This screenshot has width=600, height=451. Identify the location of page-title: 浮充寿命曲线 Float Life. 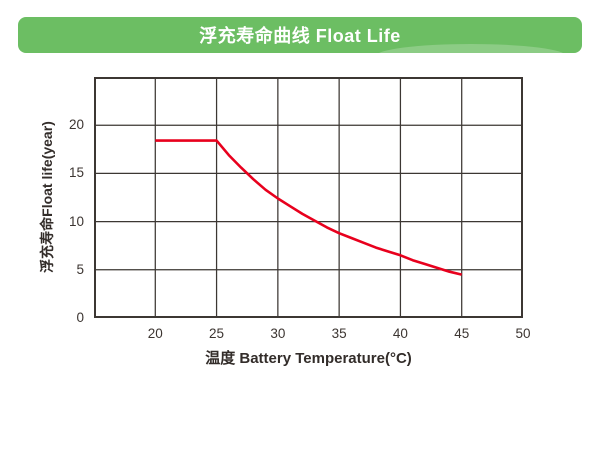
(300, 36).